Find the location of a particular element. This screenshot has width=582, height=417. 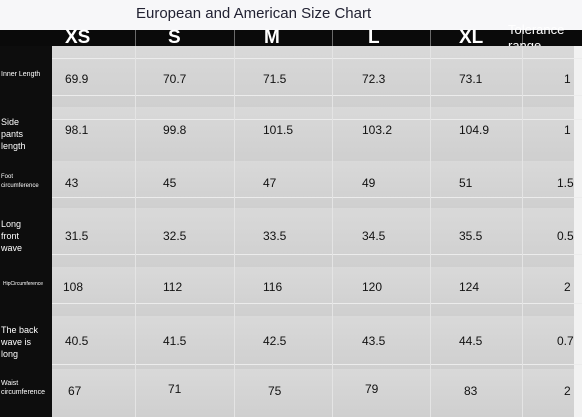

table-row: Inner Length 69.9 70.7 71.5 72.3 73.1 1 is located at coordinates (291, 76).